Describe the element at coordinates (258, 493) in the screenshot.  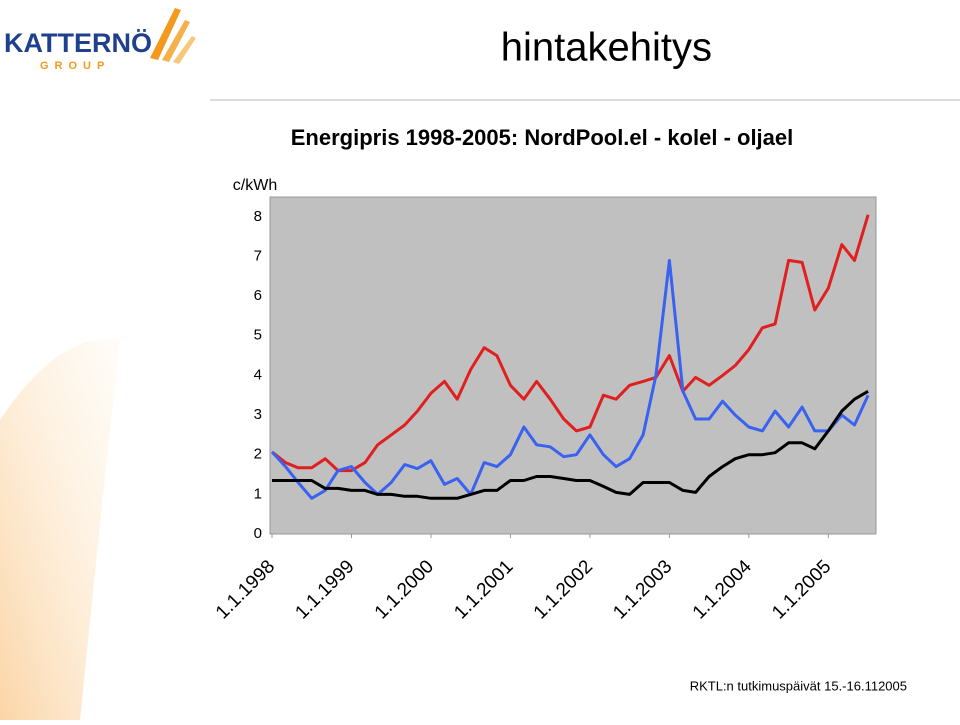
I see `y-tick-label: 1` at that location.